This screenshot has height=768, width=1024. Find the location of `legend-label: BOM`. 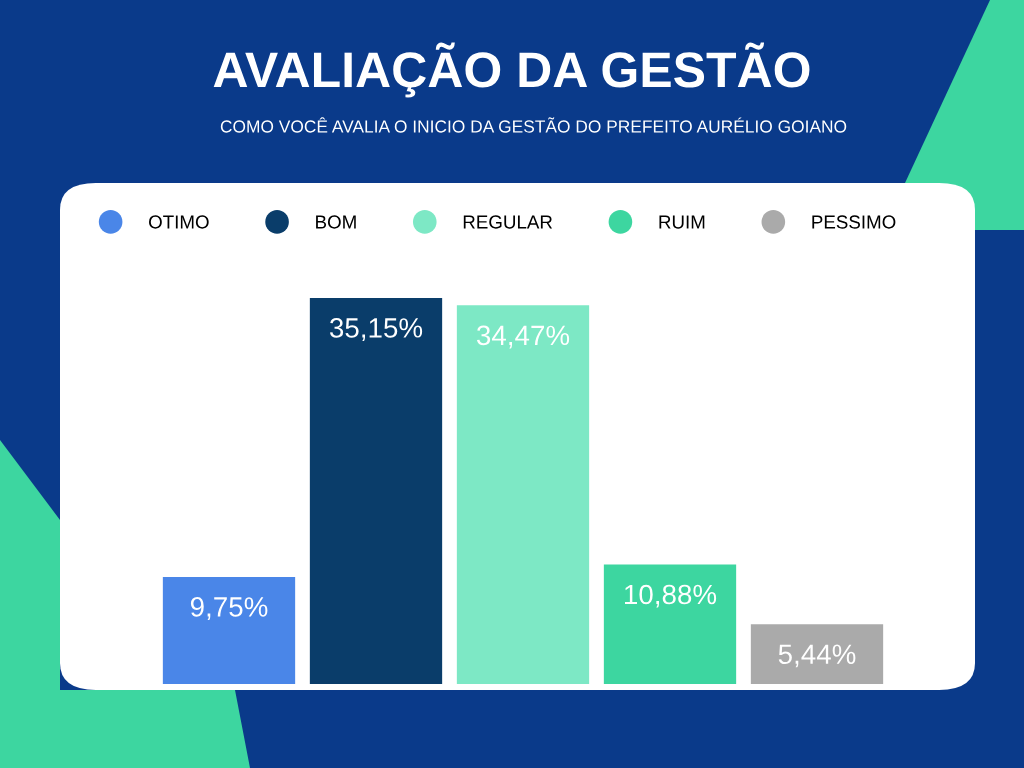

legend-label: BOM is located at coordinates (336, 222).